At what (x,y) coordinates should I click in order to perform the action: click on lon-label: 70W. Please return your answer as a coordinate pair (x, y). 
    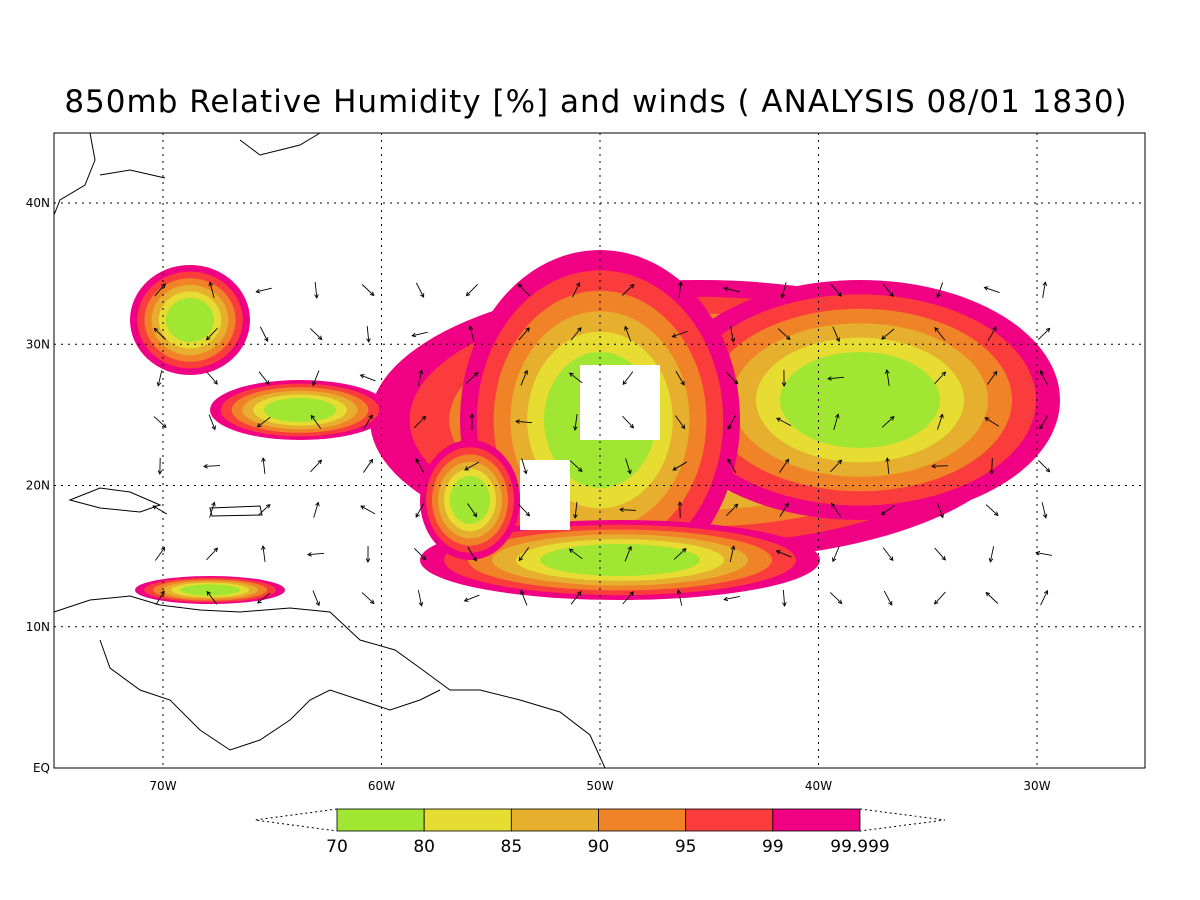
    Looking at the image, I should click on (162, 786).